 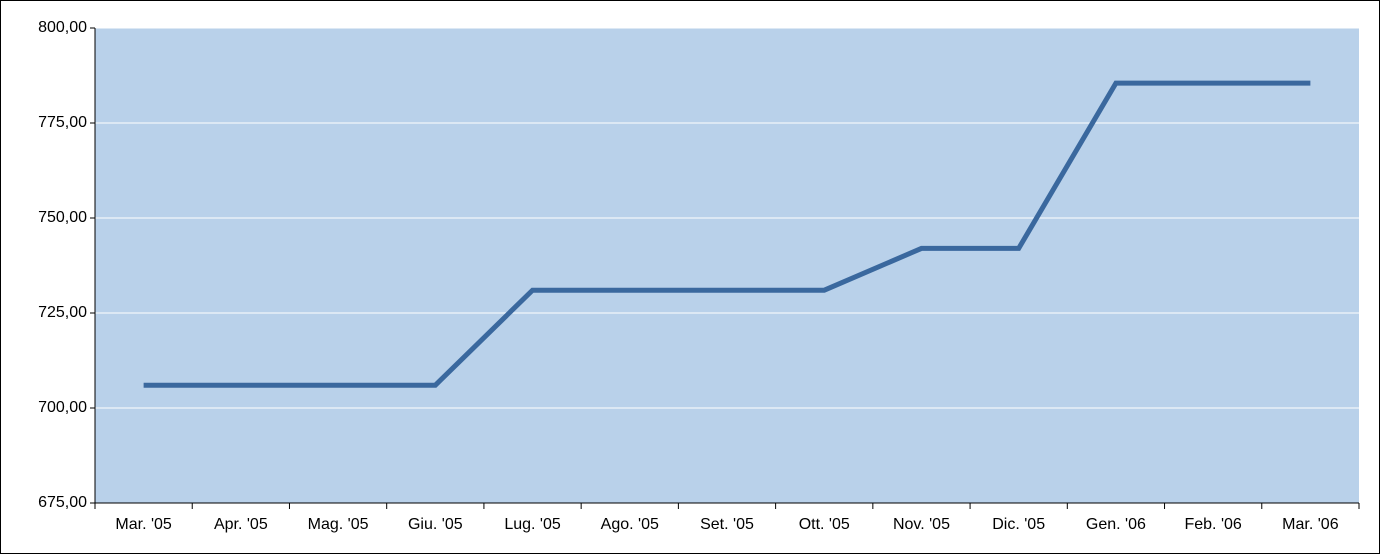 I want to click on x-tick-label: Dic. '05, so click(x=1018, y=524).